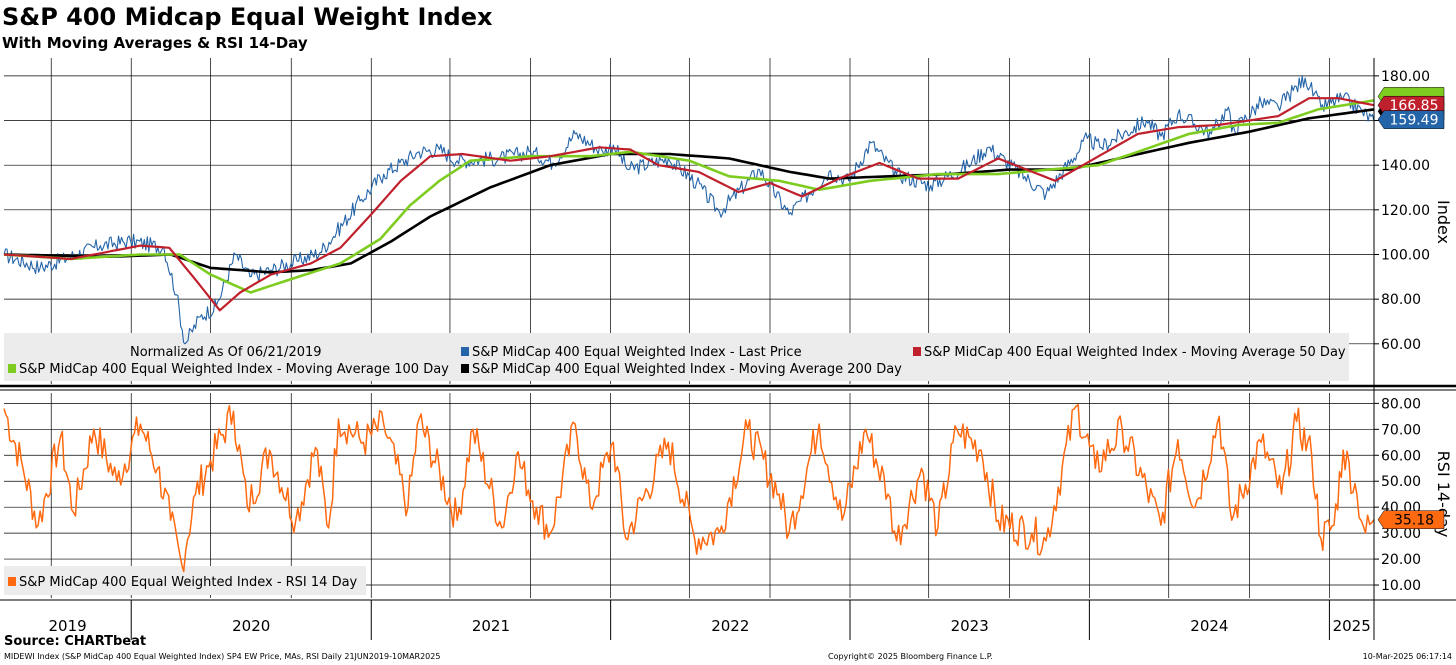  I want to click on price-ytick-label: 60.00, so click(1401, 345).